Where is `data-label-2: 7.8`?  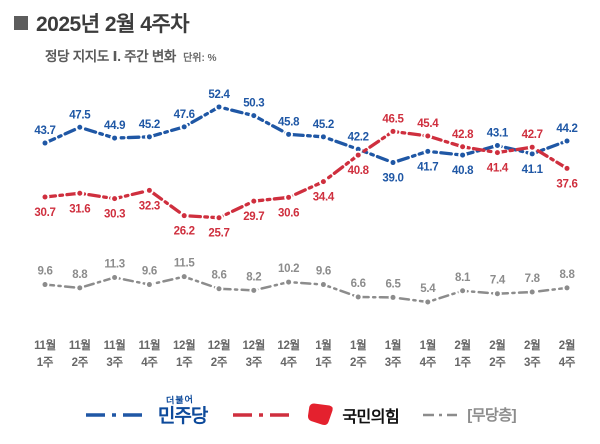
data-label-2: 7.8 is located at coordinates (533, 279).